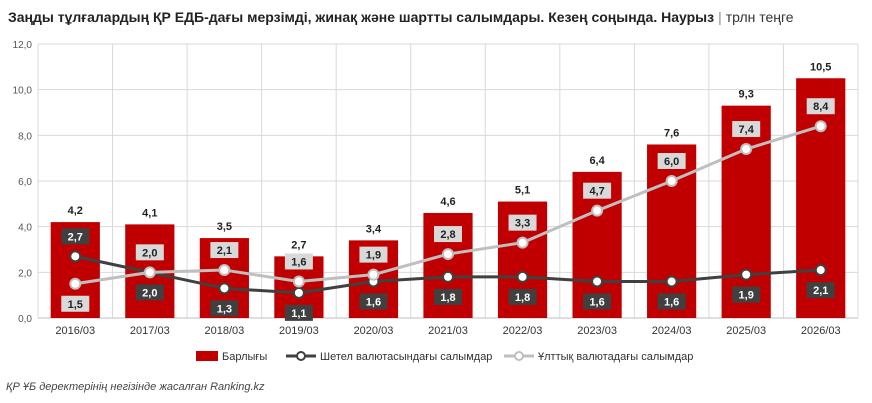 The image size is (872, 403). I want to click on bar-value-label: 3,4, so click(374, 229).